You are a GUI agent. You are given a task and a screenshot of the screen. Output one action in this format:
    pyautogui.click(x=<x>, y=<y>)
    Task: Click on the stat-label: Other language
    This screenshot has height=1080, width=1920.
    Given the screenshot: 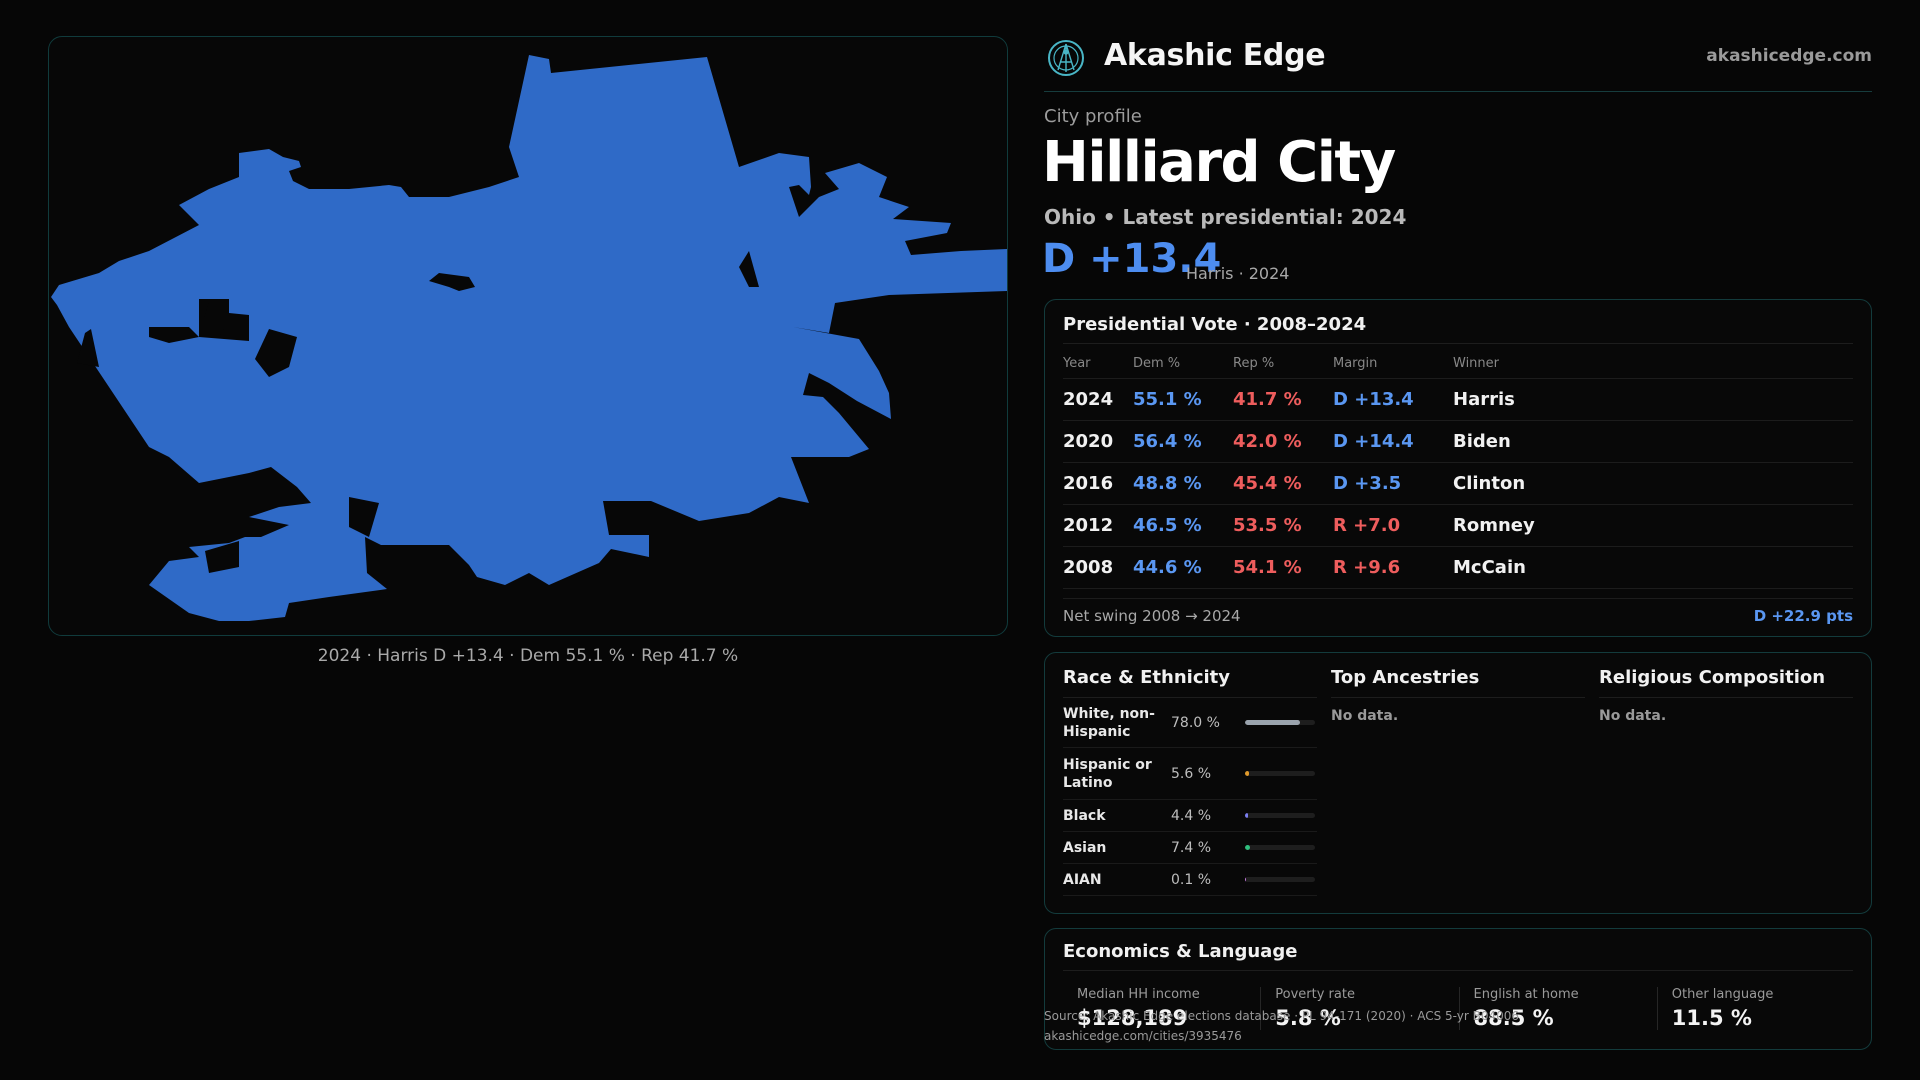 What is the action you would take?
    pyautogui.click(x=1722, y=994)
    